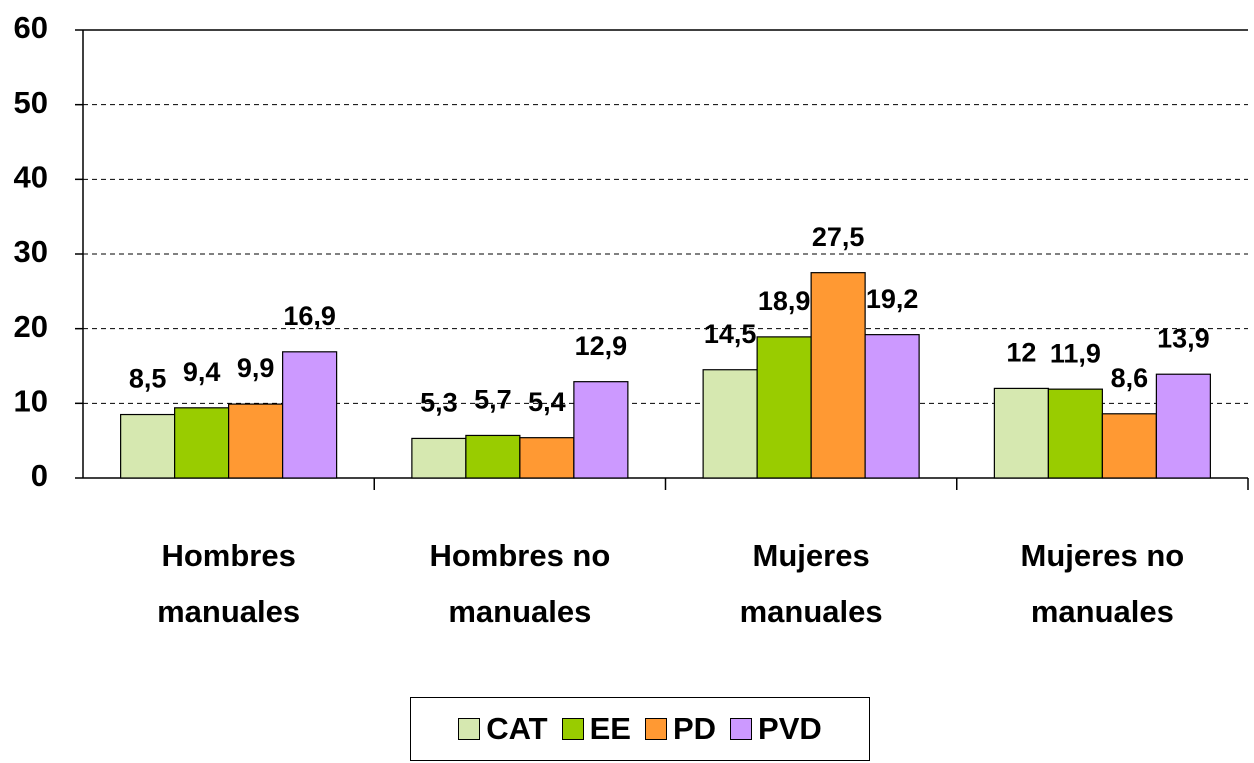  What do you see at coordinates (1075, 353) in the screenshot?
I see `data-label: 11,9` at bounding box center [1075, 353].